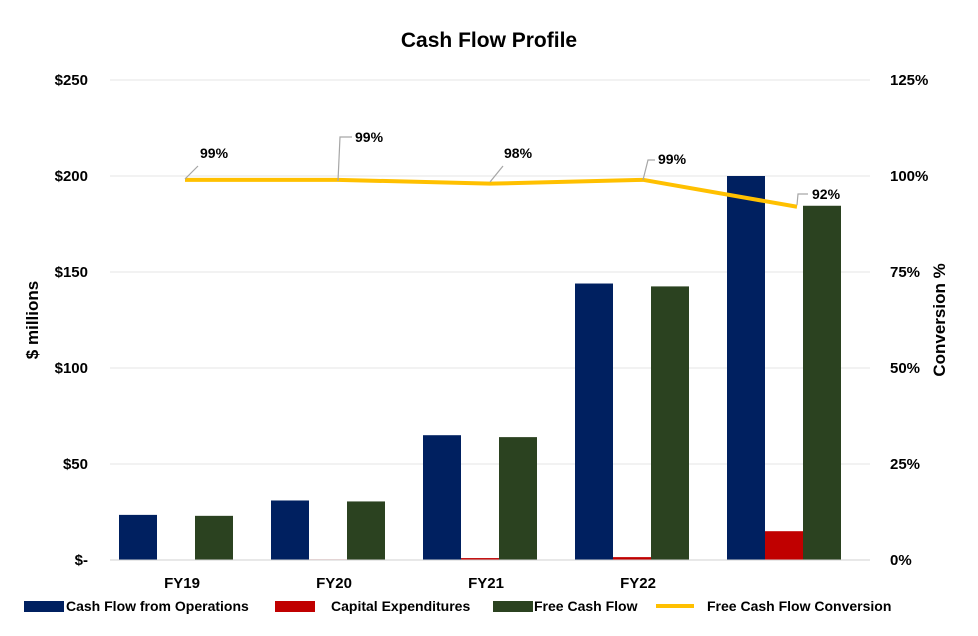 The height and width of the screenshot is (636, 978). What do you see at coordinates (939, 319) in the screenshot?
I see `y2-axis-title: Conversion %` at bounding box center [939, 319].